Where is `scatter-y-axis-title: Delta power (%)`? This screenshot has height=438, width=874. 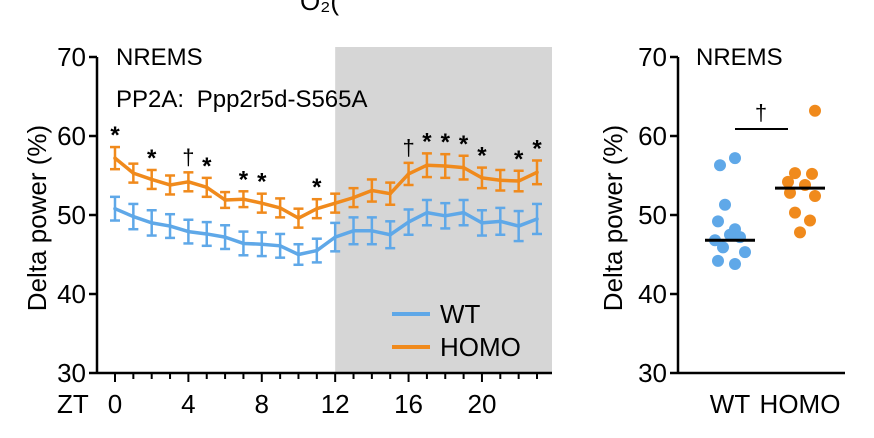
scatter-y-axis-title: Delta power (%) is located at coordinates (613, 218).